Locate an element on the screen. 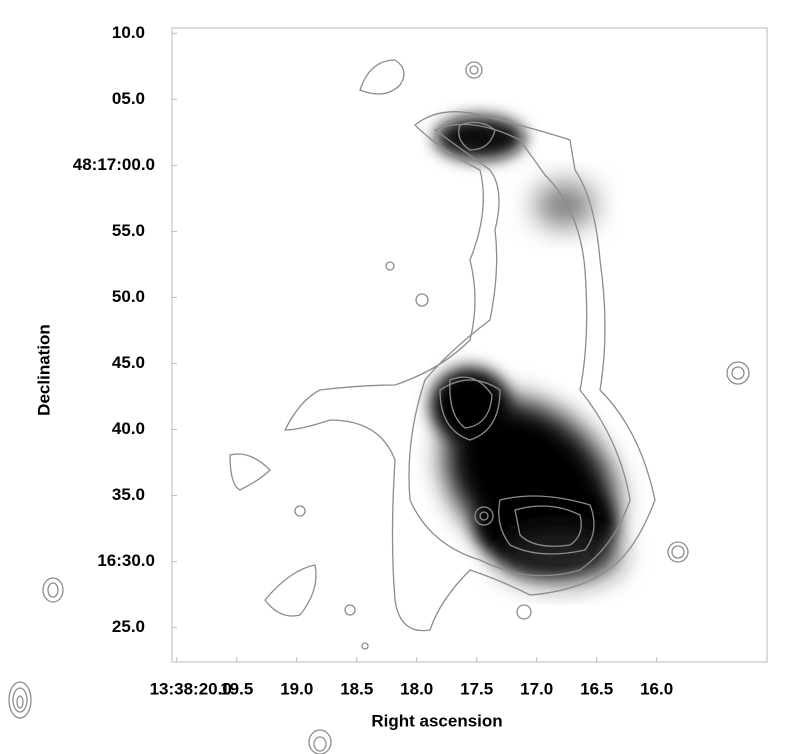 This screenshot has height=754, width=789. y-tick-label: 40.0 is located at coordinates (128, 428).